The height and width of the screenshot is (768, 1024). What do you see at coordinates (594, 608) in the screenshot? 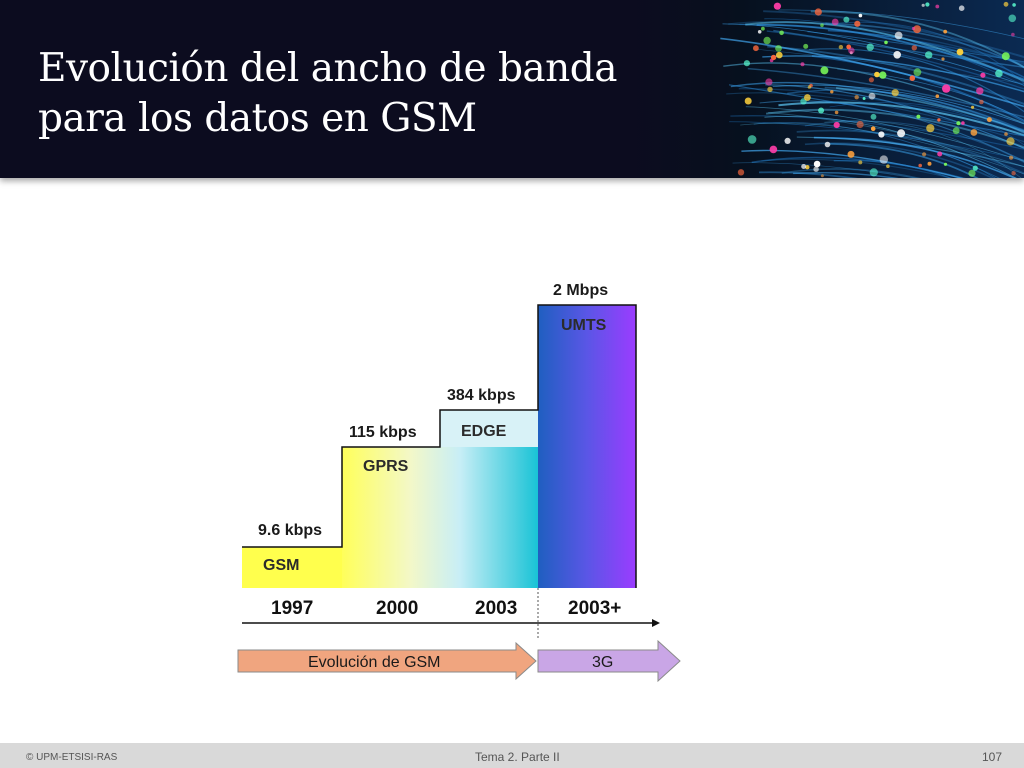
I see `year-label-2003-plus: 2003+` at bounding box center [594, 608].